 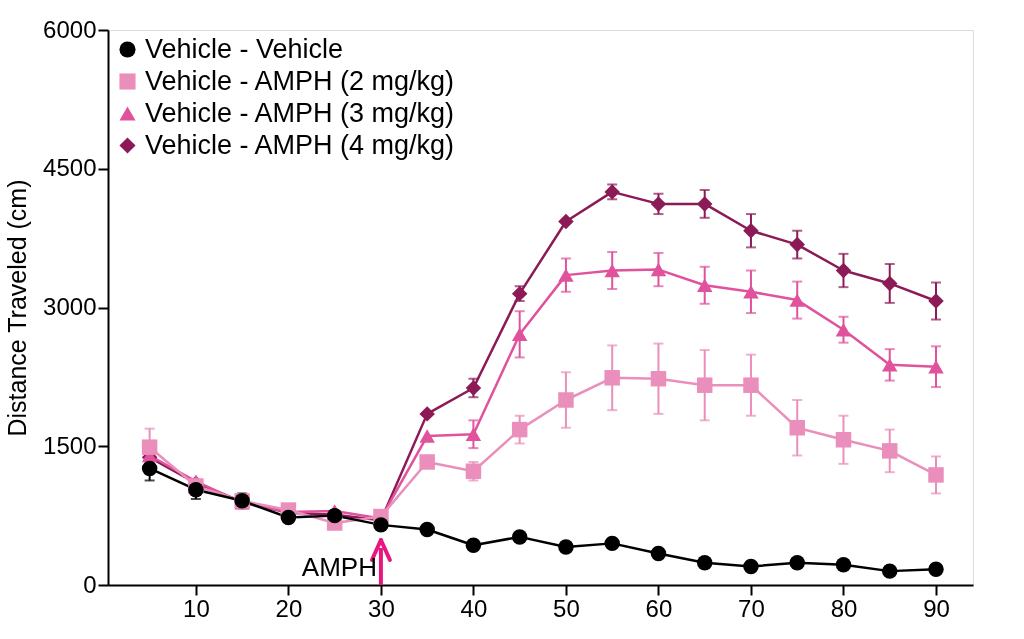 I want to click on legend-label: Vehicle - Vehicle, so click(x=244, y=48).